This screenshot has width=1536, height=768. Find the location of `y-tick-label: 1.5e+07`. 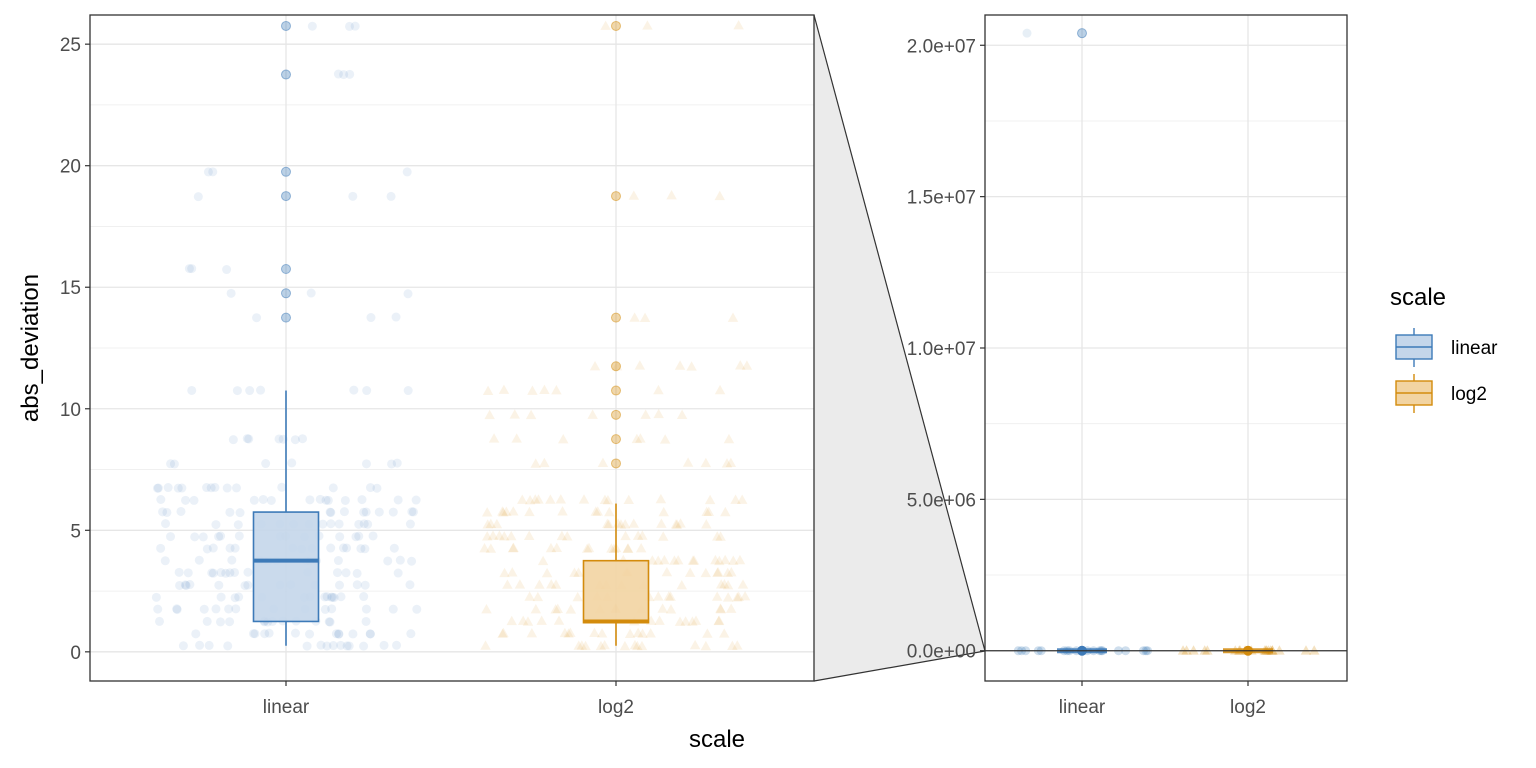

y-tick-label: 1.5e+07 is located at coordinates (941, 198).